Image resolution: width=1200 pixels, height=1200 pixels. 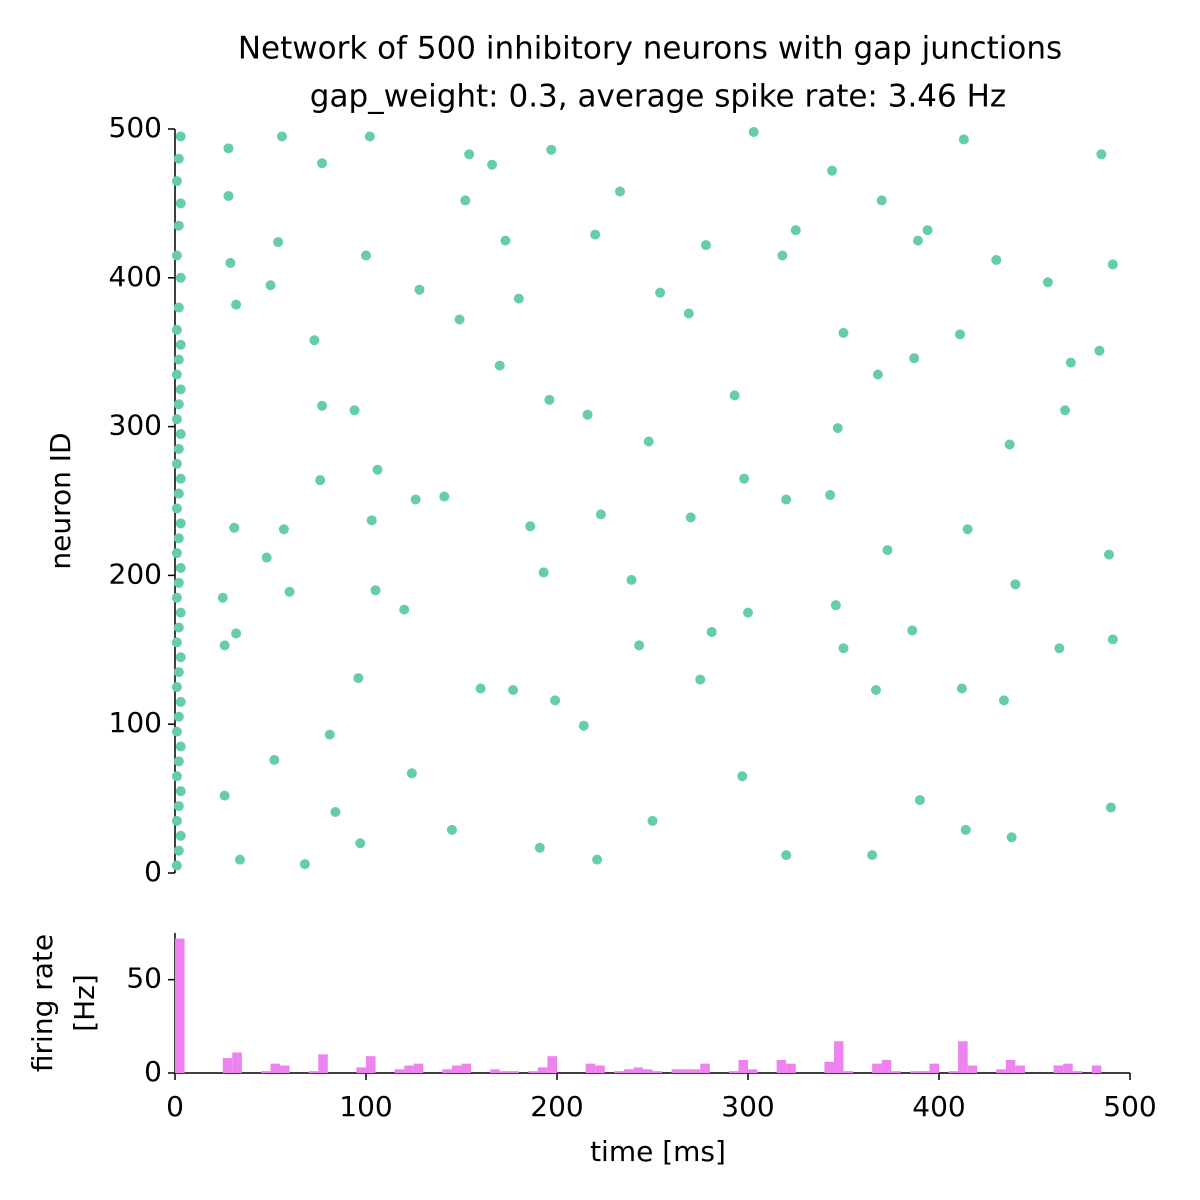 What do you see at coordinates (42, 1003) in the screenshot?
I see `y-axis-label: firing rate` at bounding box center [42, 1003].